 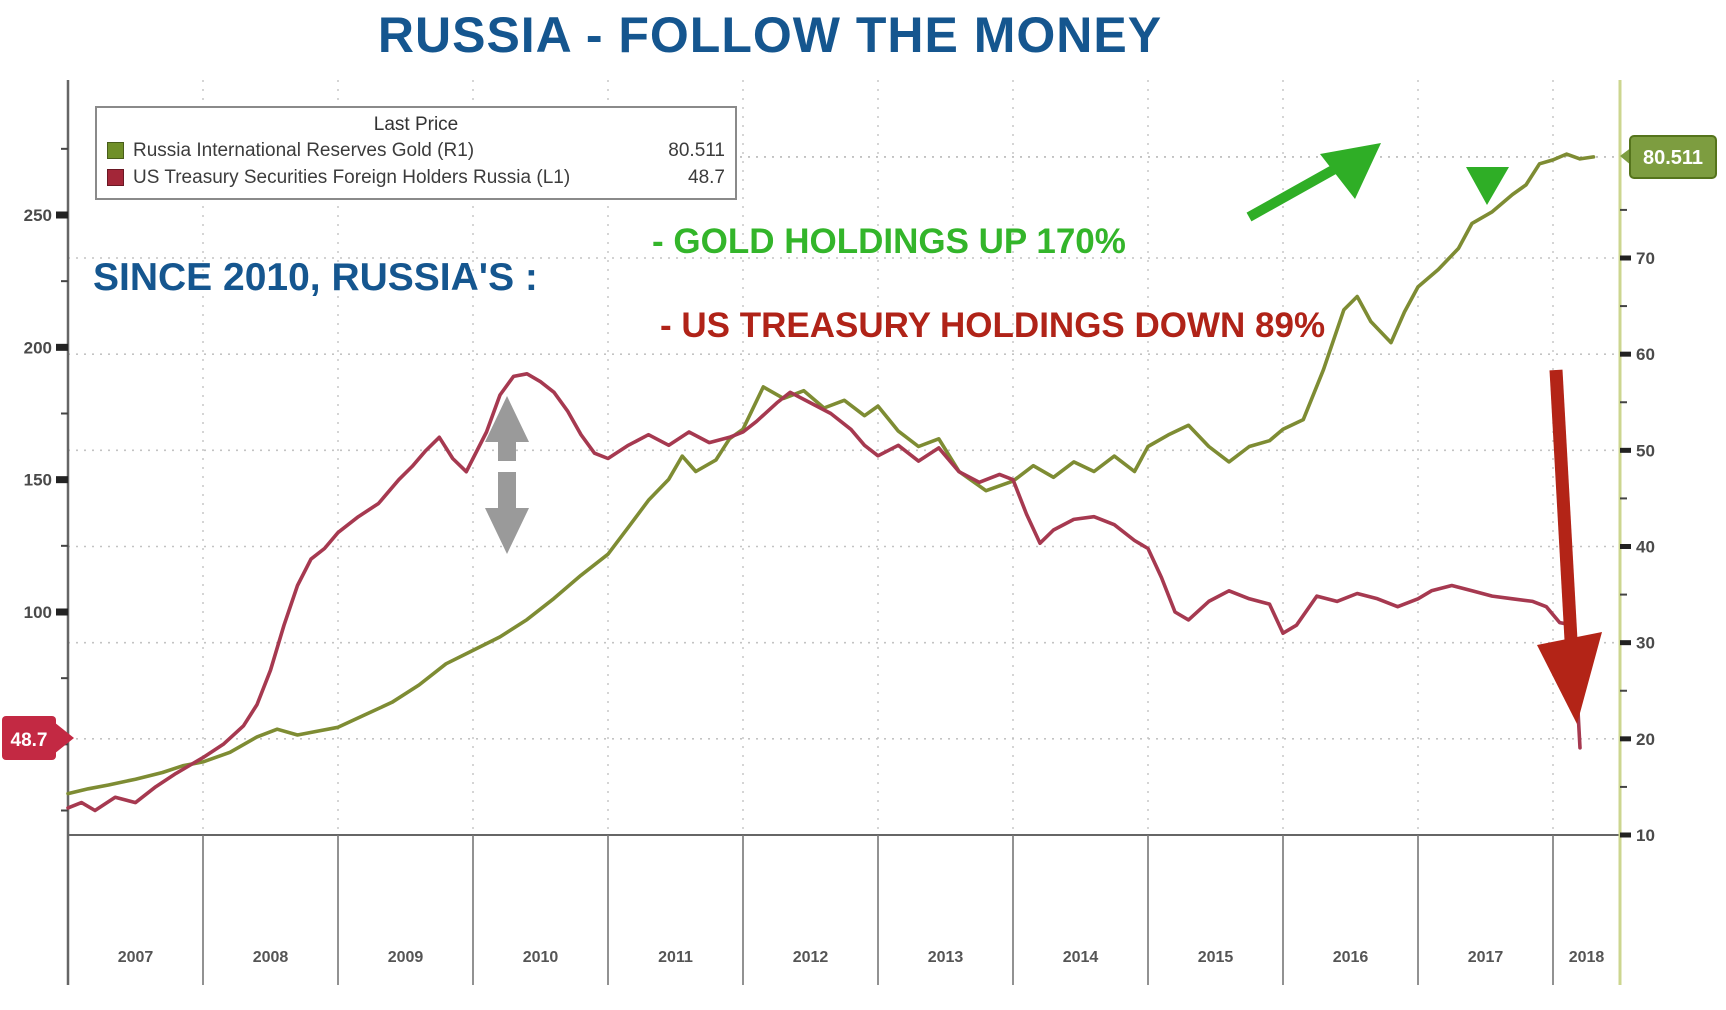 What do you see at coordinates (507, 466) in the screenshot?
I see `gray-arrow-white-dash` at bounding box center [507, 466].